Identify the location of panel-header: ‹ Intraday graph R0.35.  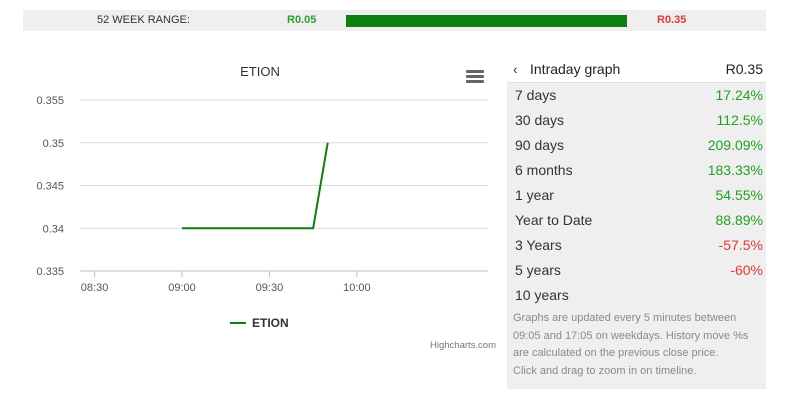
(636, 69).